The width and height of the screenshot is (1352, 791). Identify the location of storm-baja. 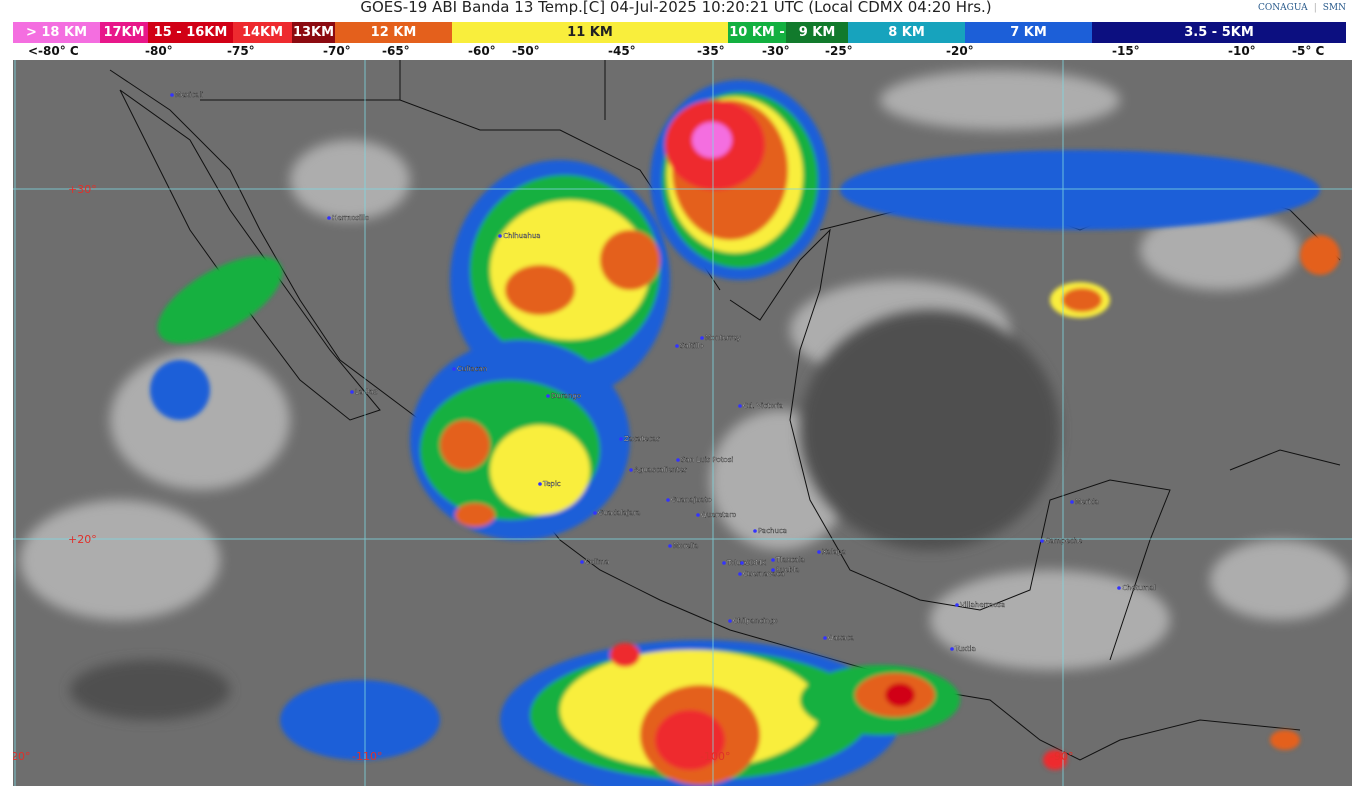
(216, 338).